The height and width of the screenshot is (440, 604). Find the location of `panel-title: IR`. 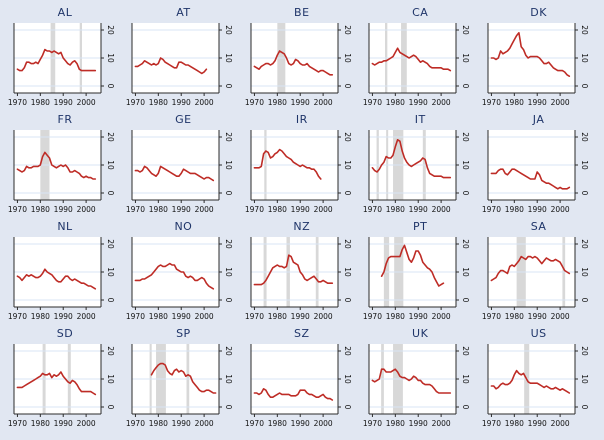

panel-title: IR is located at coordinates (301, 119).